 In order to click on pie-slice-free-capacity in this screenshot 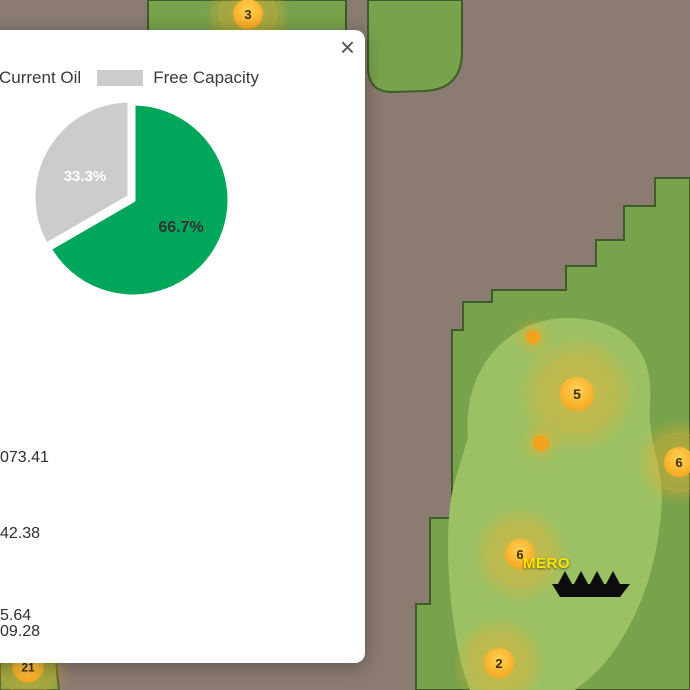, I will do `click(81, 172)`.